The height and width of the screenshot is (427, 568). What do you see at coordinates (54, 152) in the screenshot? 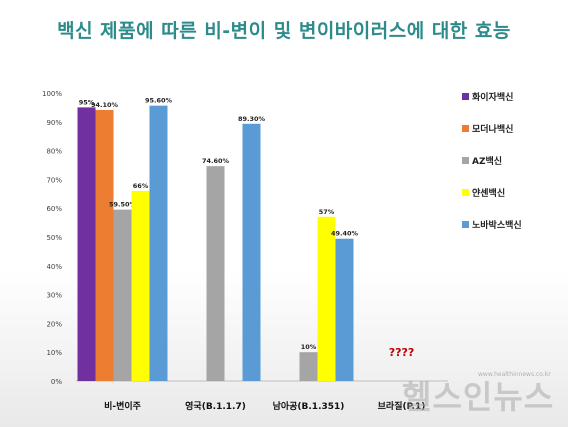
I see `y-tick-label: 80%` at bounding box center [54, 152].